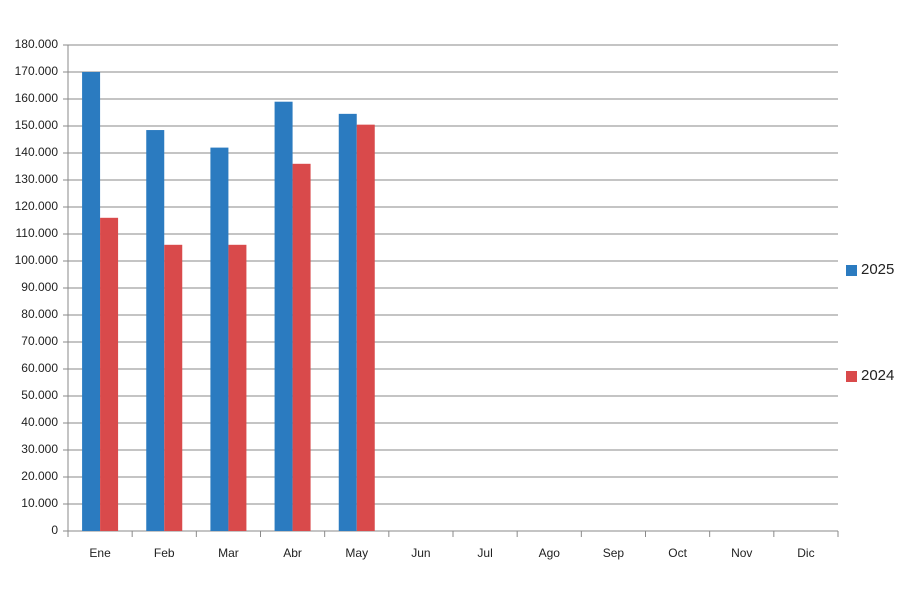 The image size is (900, 605). I want to click on y-tick-label: 40.000, so click(39, 422).